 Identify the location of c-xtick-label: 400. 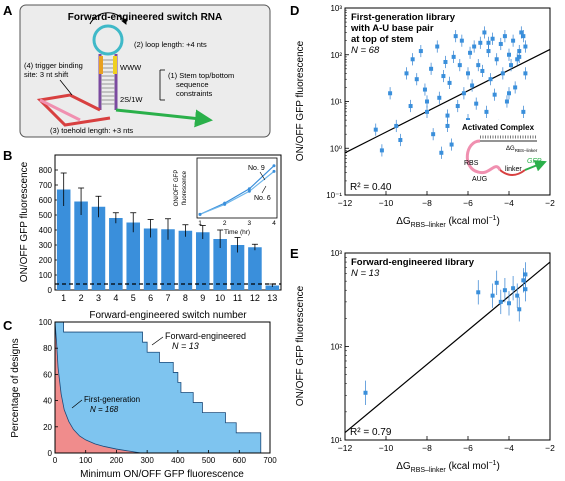
(178, 460).